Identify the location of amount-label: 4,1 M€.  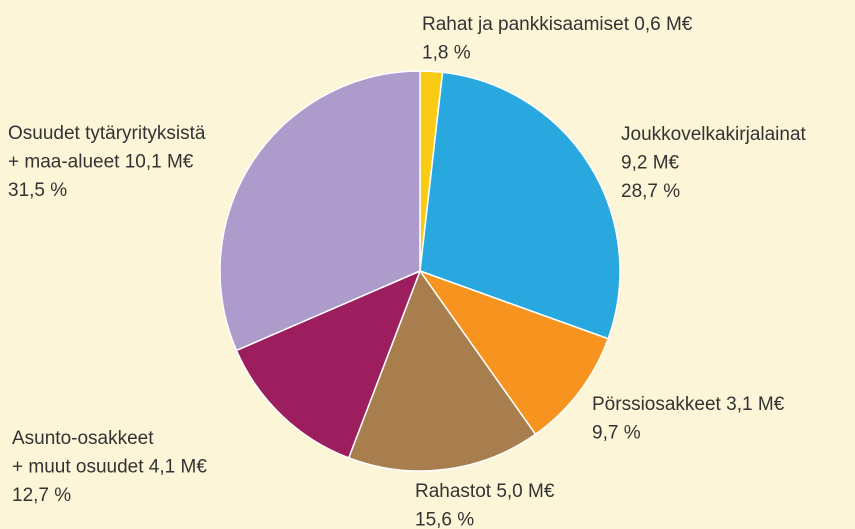
(178, 467).